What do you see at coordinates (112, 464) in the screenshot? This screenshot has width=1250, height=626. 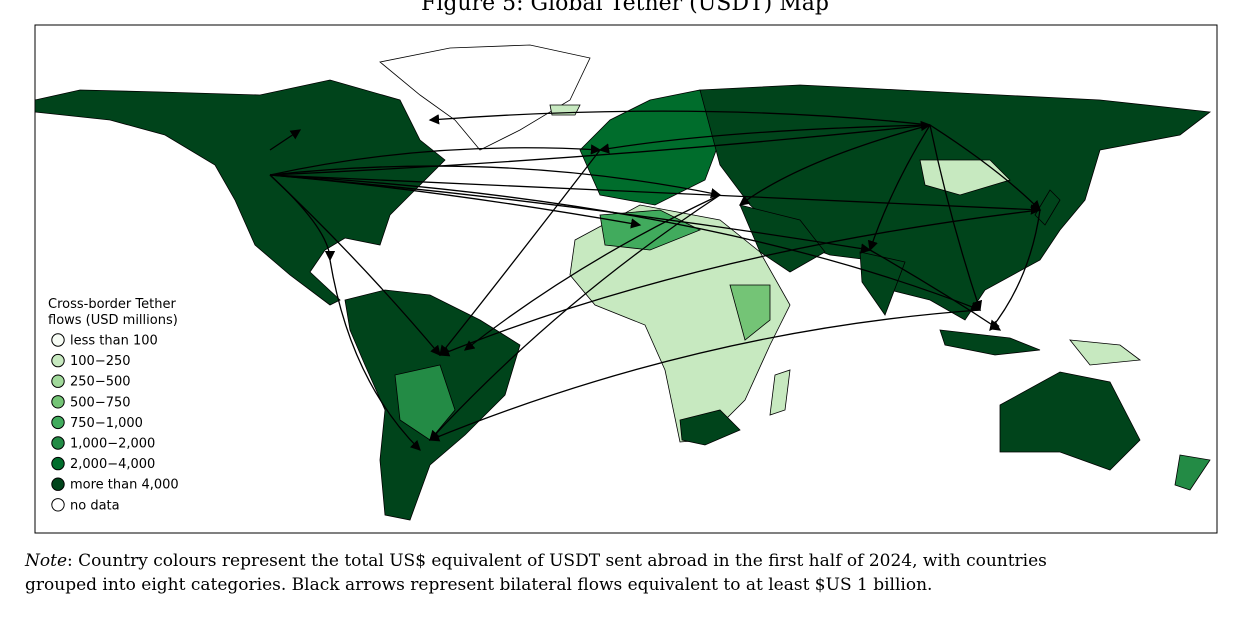 I see `legend-label: 2,000−4,000` at bounding box center [112, 464].